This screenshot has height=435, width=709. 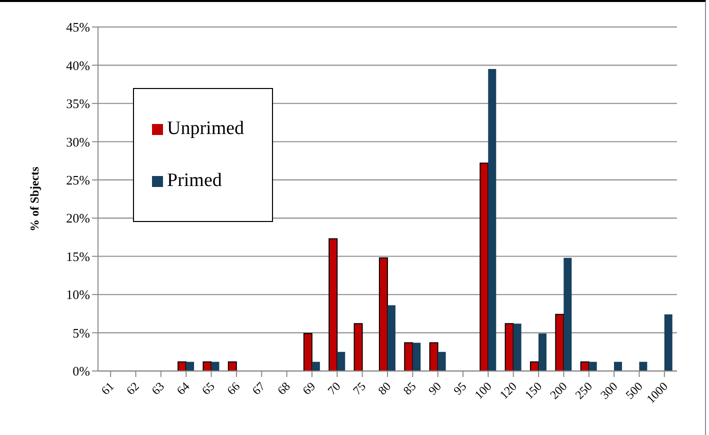 What do you see at coordinates (78, 180) in the screenshot?
I see `y-tick-label: 25%` at bounding box center [78, 180].